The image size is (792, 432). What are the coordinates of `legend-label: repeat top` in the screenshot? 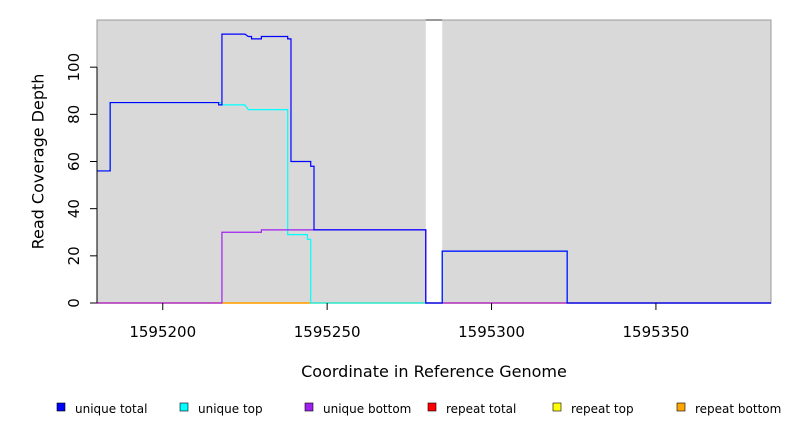 It's located at (602, 409).